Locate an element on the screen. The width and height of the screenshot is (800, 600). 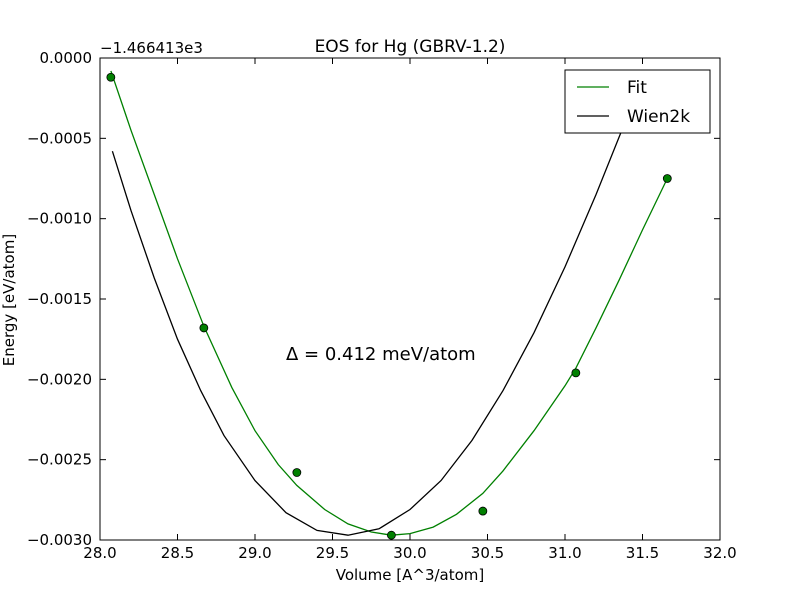
y-tick-label: −0.0030 is located at coordinates (59, 540).